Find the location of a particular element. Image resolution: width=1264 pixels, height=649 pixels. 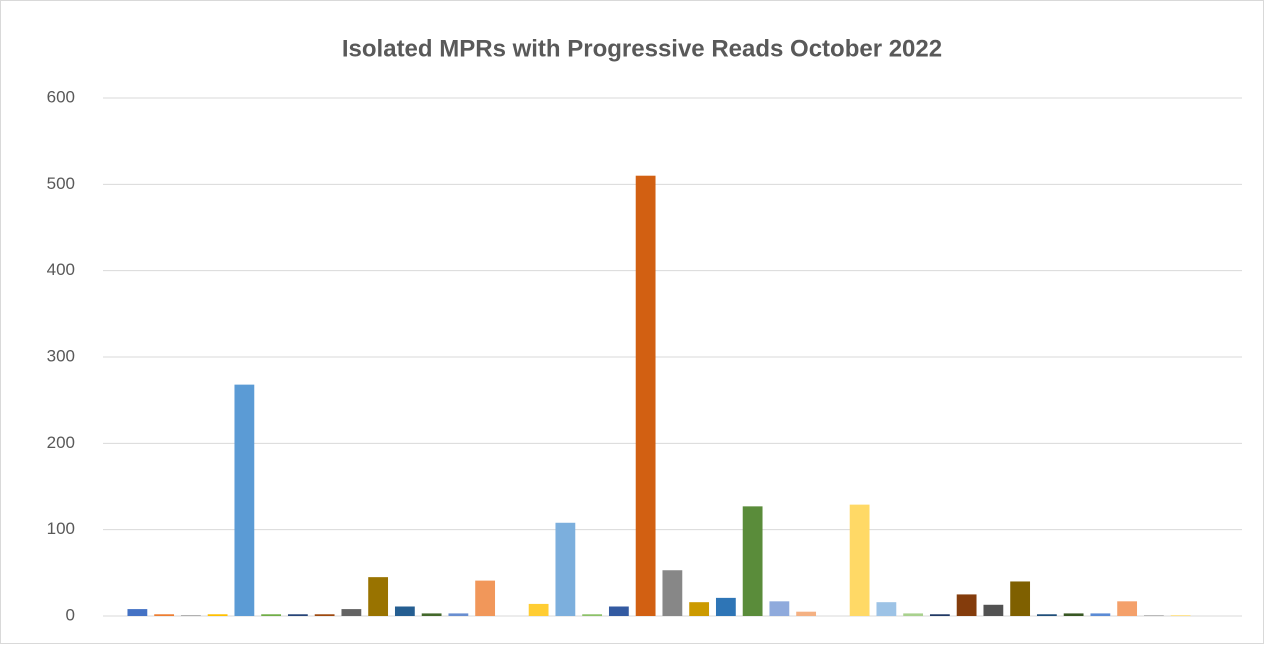

y-tick-label: 400 is located at coordinates (61, 269).